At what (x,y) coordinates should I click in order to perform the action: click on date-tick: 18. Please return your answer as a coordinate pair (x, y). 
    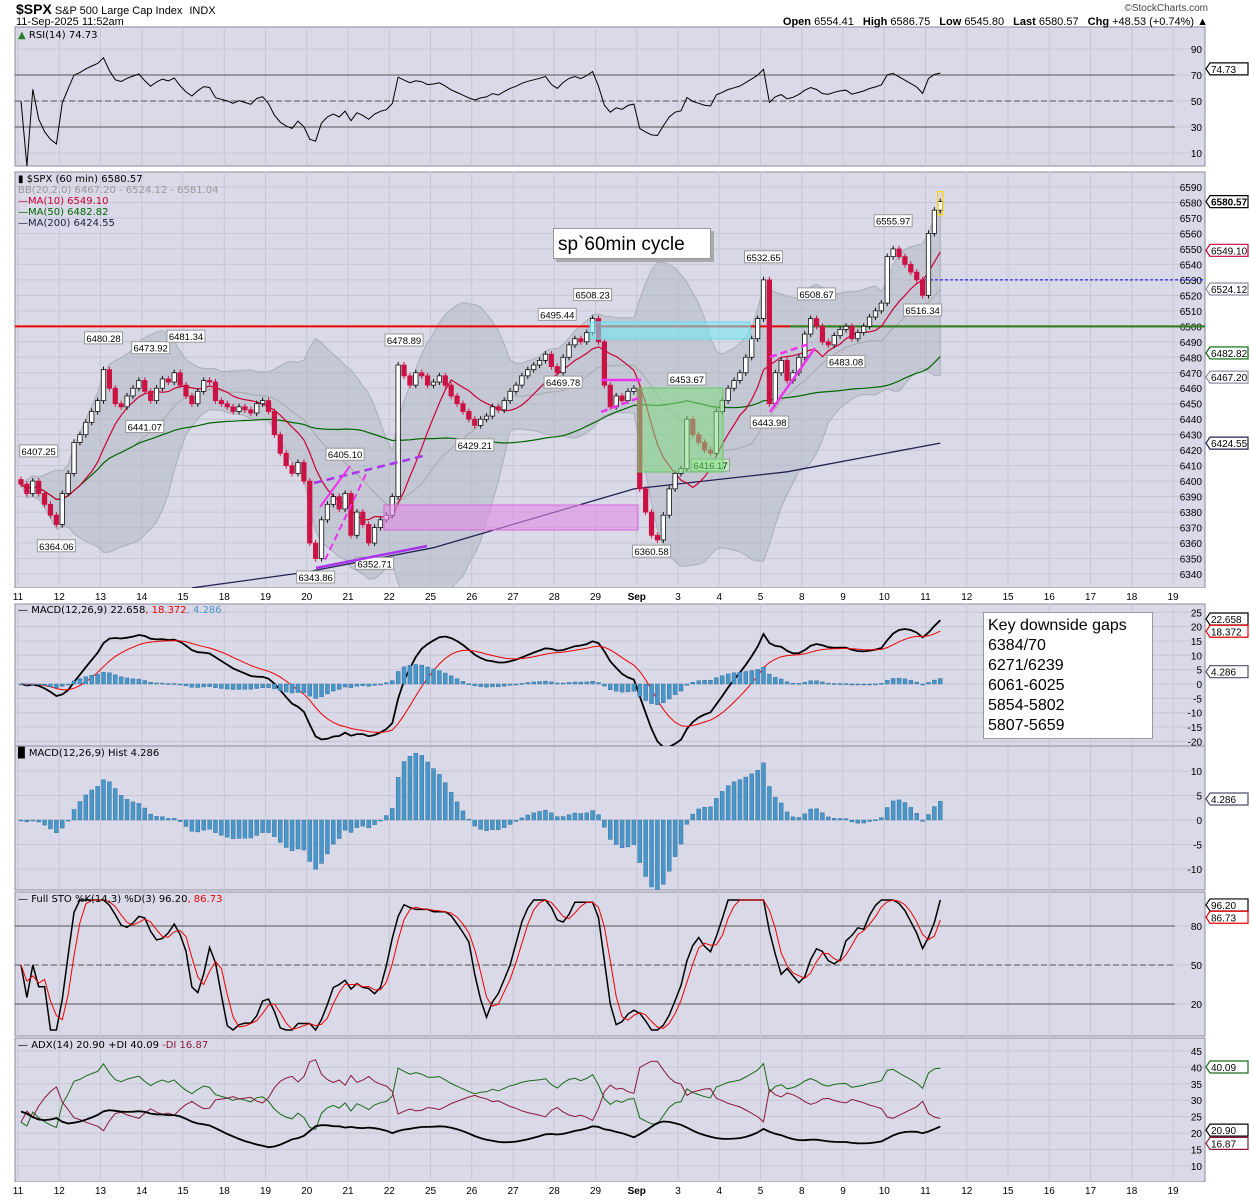
    Looking at the image, I should click on (225, 1191).